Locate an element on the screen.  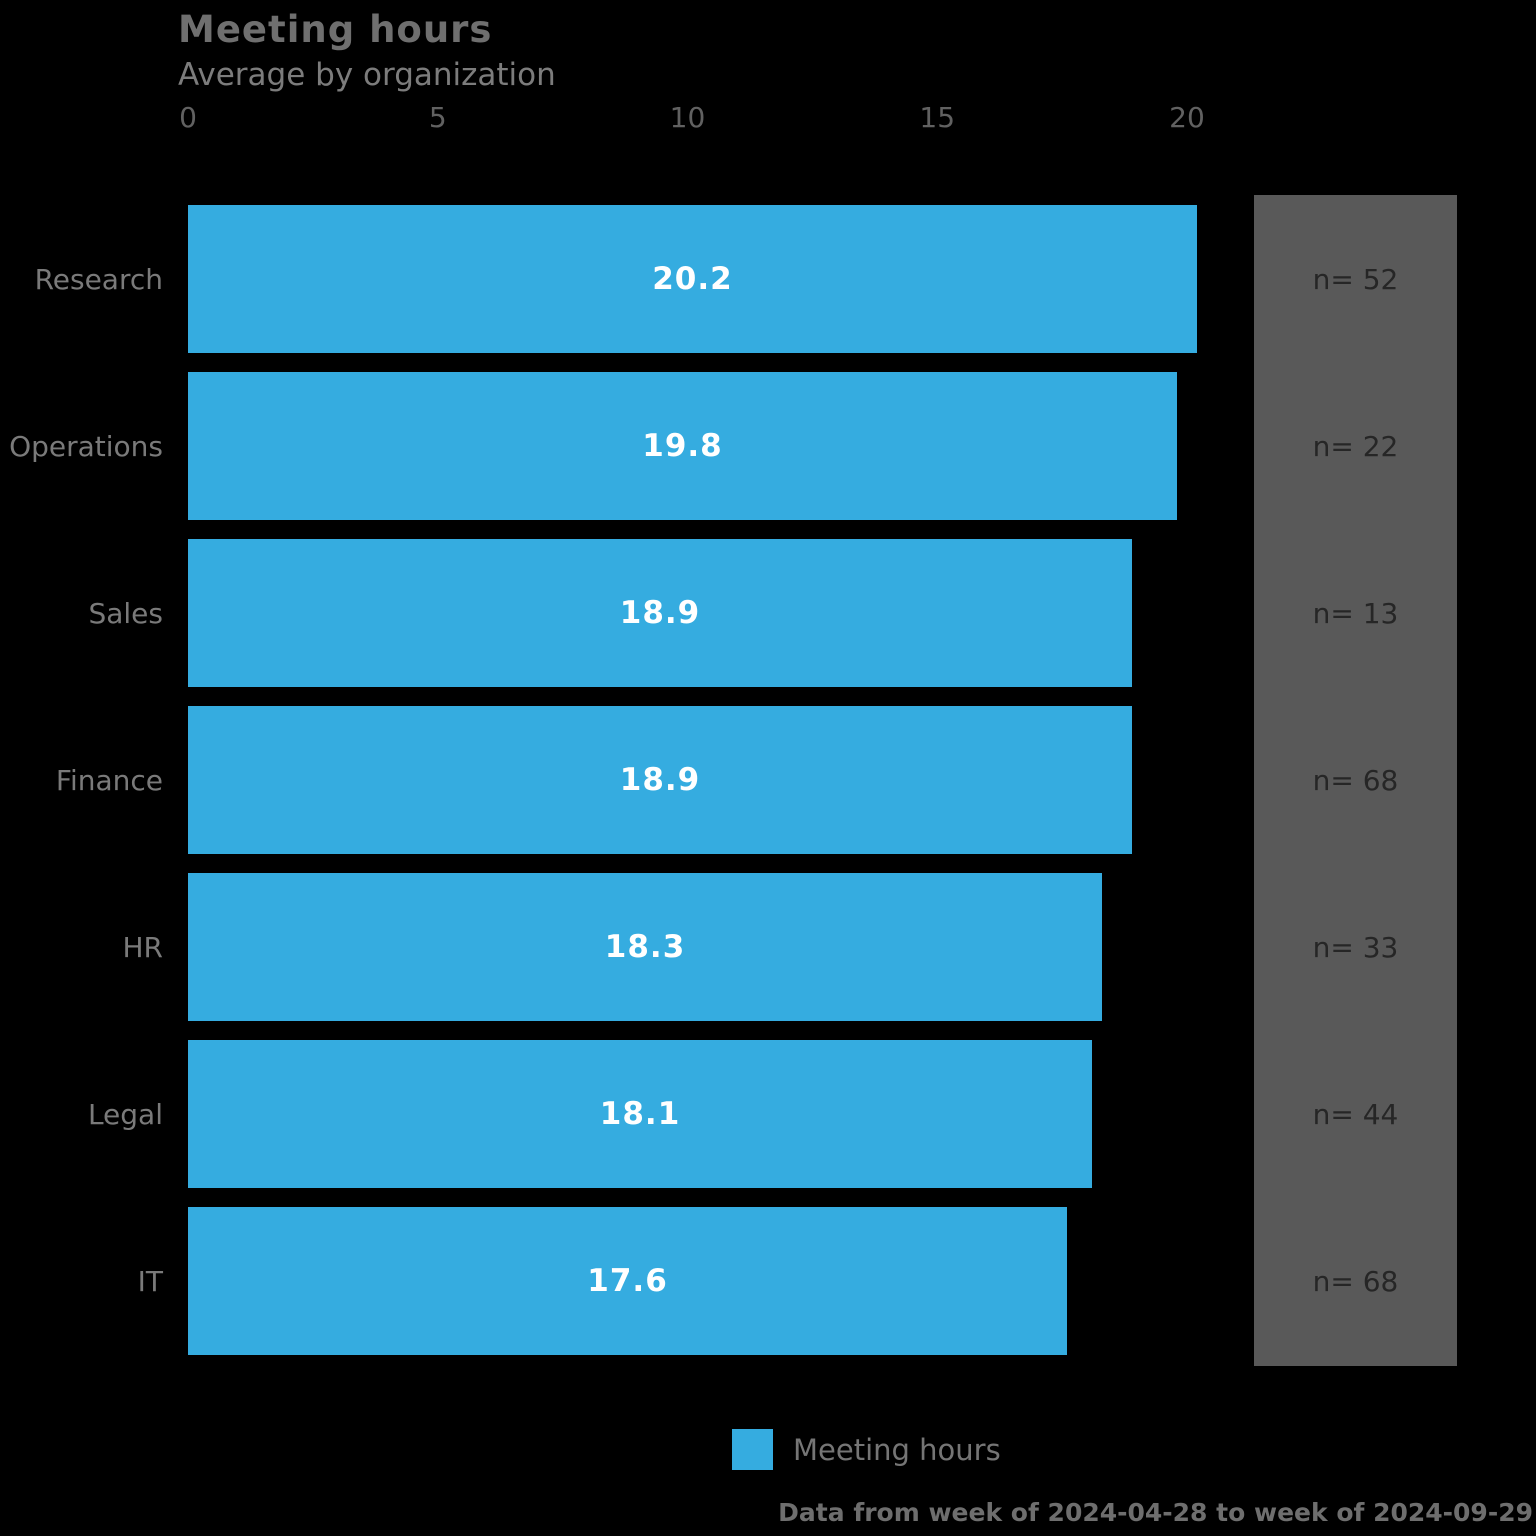
sample-size-label: n= 22 is located at coordinates (1355, 446).